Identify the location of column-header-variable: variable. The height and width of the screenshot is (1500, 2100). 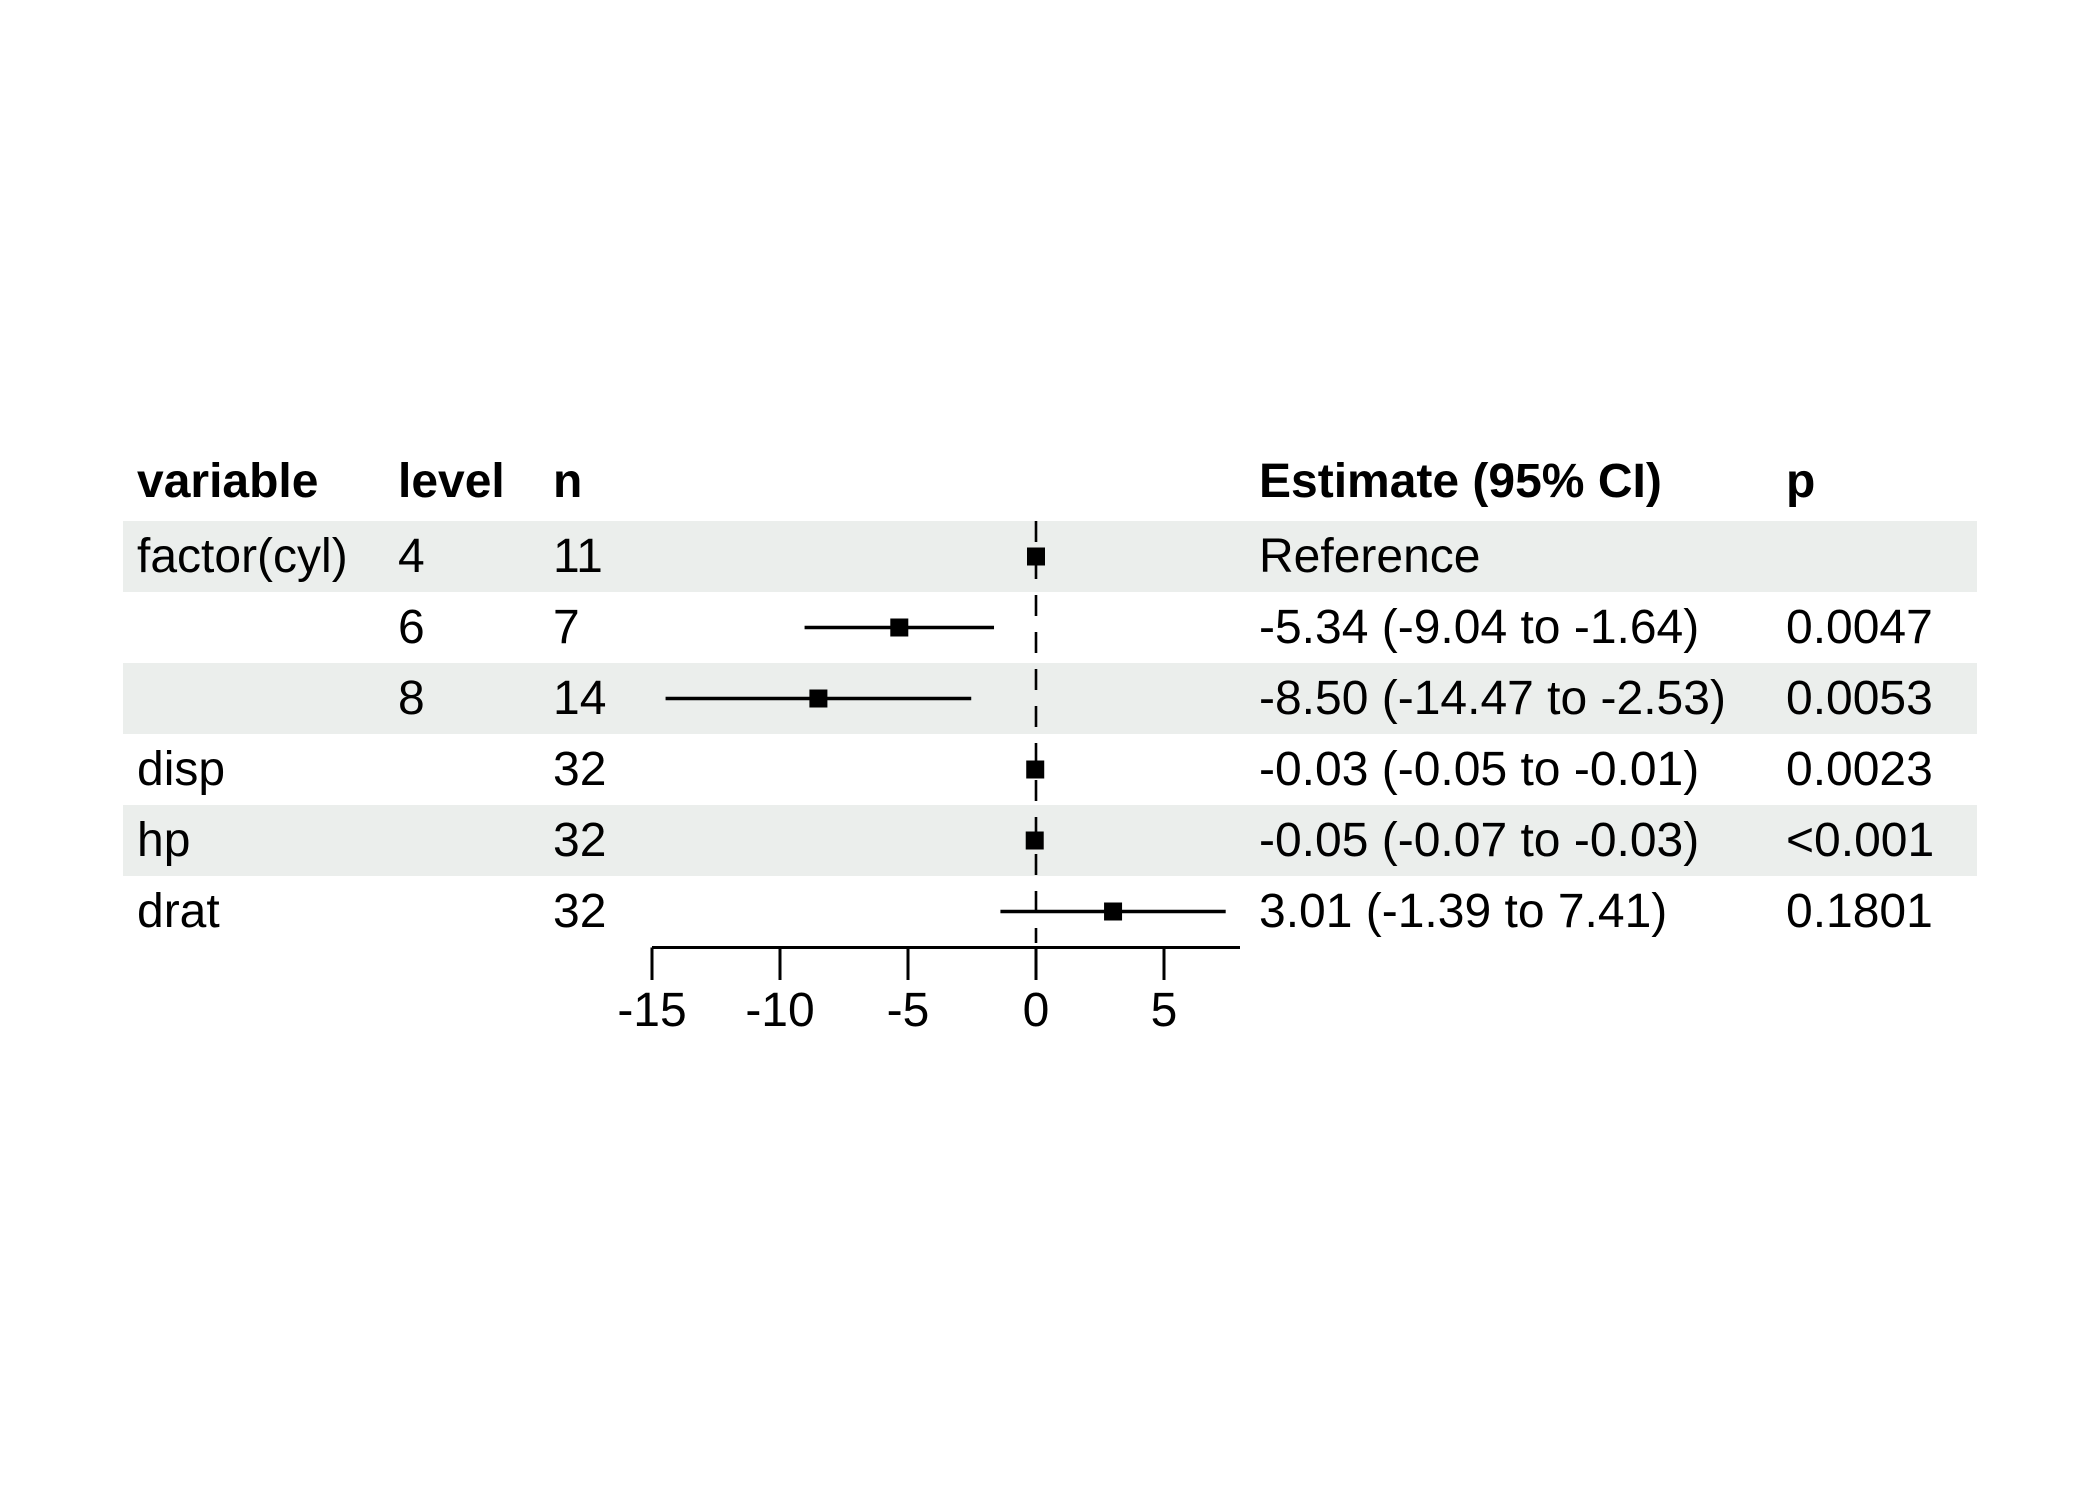
(228, 481).